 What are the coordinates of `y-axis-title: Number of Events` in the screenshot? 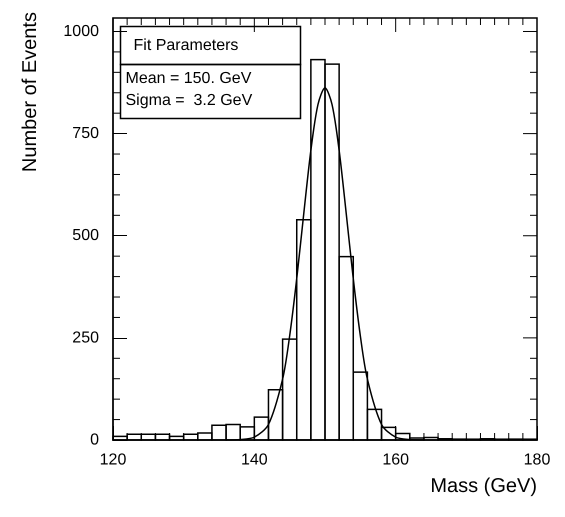 It's located at (30, 92).